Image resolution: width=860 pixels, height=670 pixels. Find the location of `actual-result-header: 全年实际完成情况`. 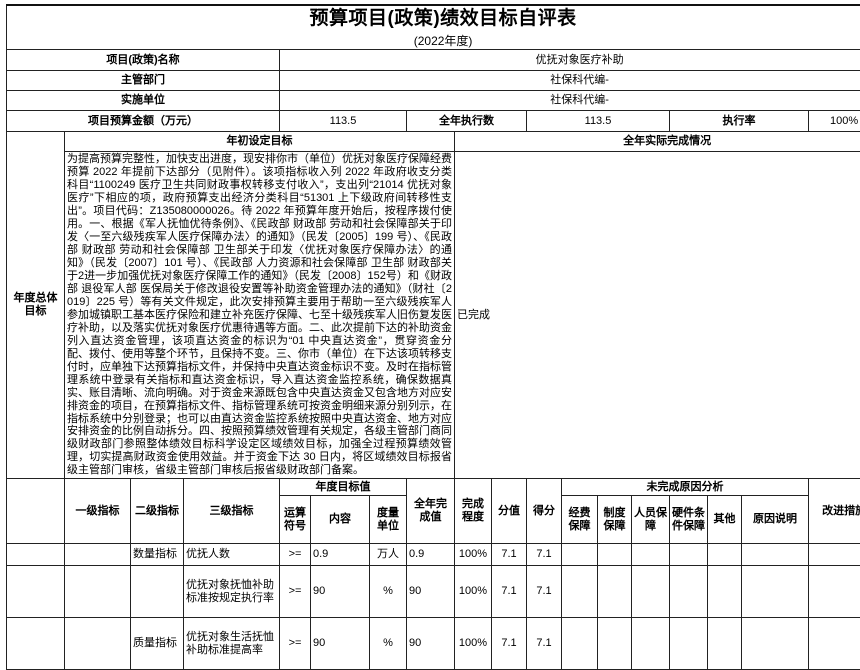

actual-result-header: 全年实际完成情况 is located at coordinates (657, 142).